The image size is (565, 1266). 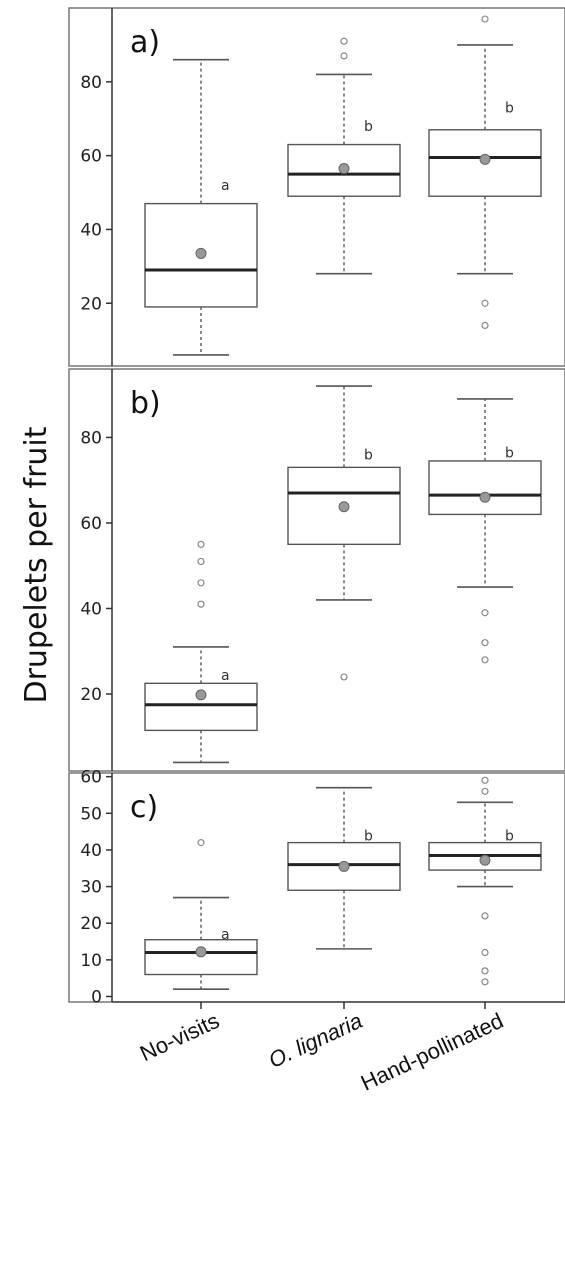 What do you see at coordinates (485, 488) in the screenshot?
I see `iqr-box` at bounding box center [485, 488].